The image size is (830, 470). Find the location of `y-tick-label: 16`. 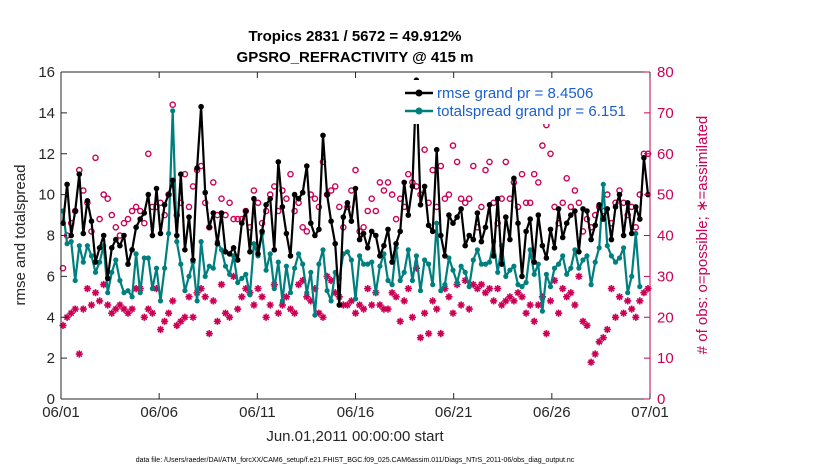

y-tick-label: 16 is located at coordinates (46, 72).